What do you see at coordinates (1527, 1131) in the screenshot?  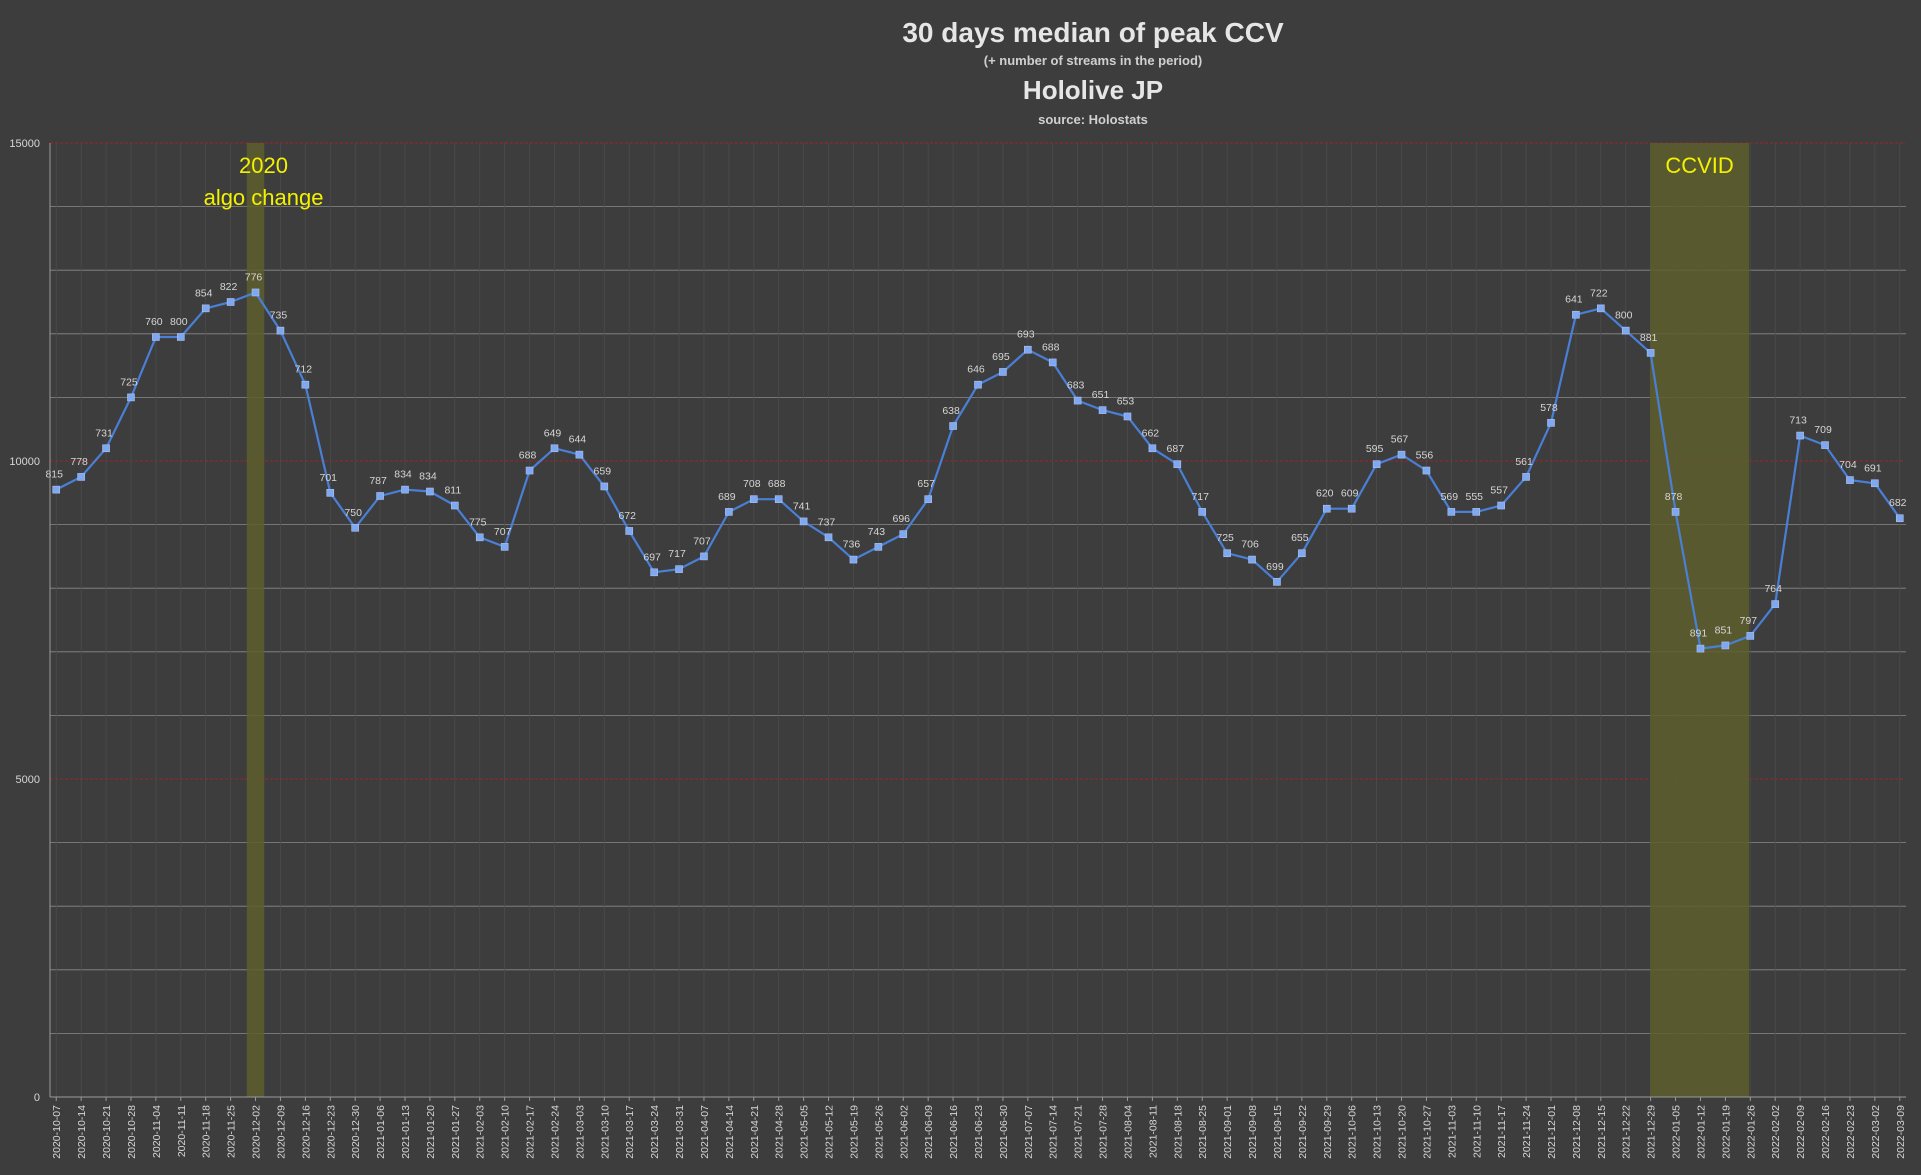 I see `x-tick-label: 2021-11-24` at bounding box center [1527, 1131].